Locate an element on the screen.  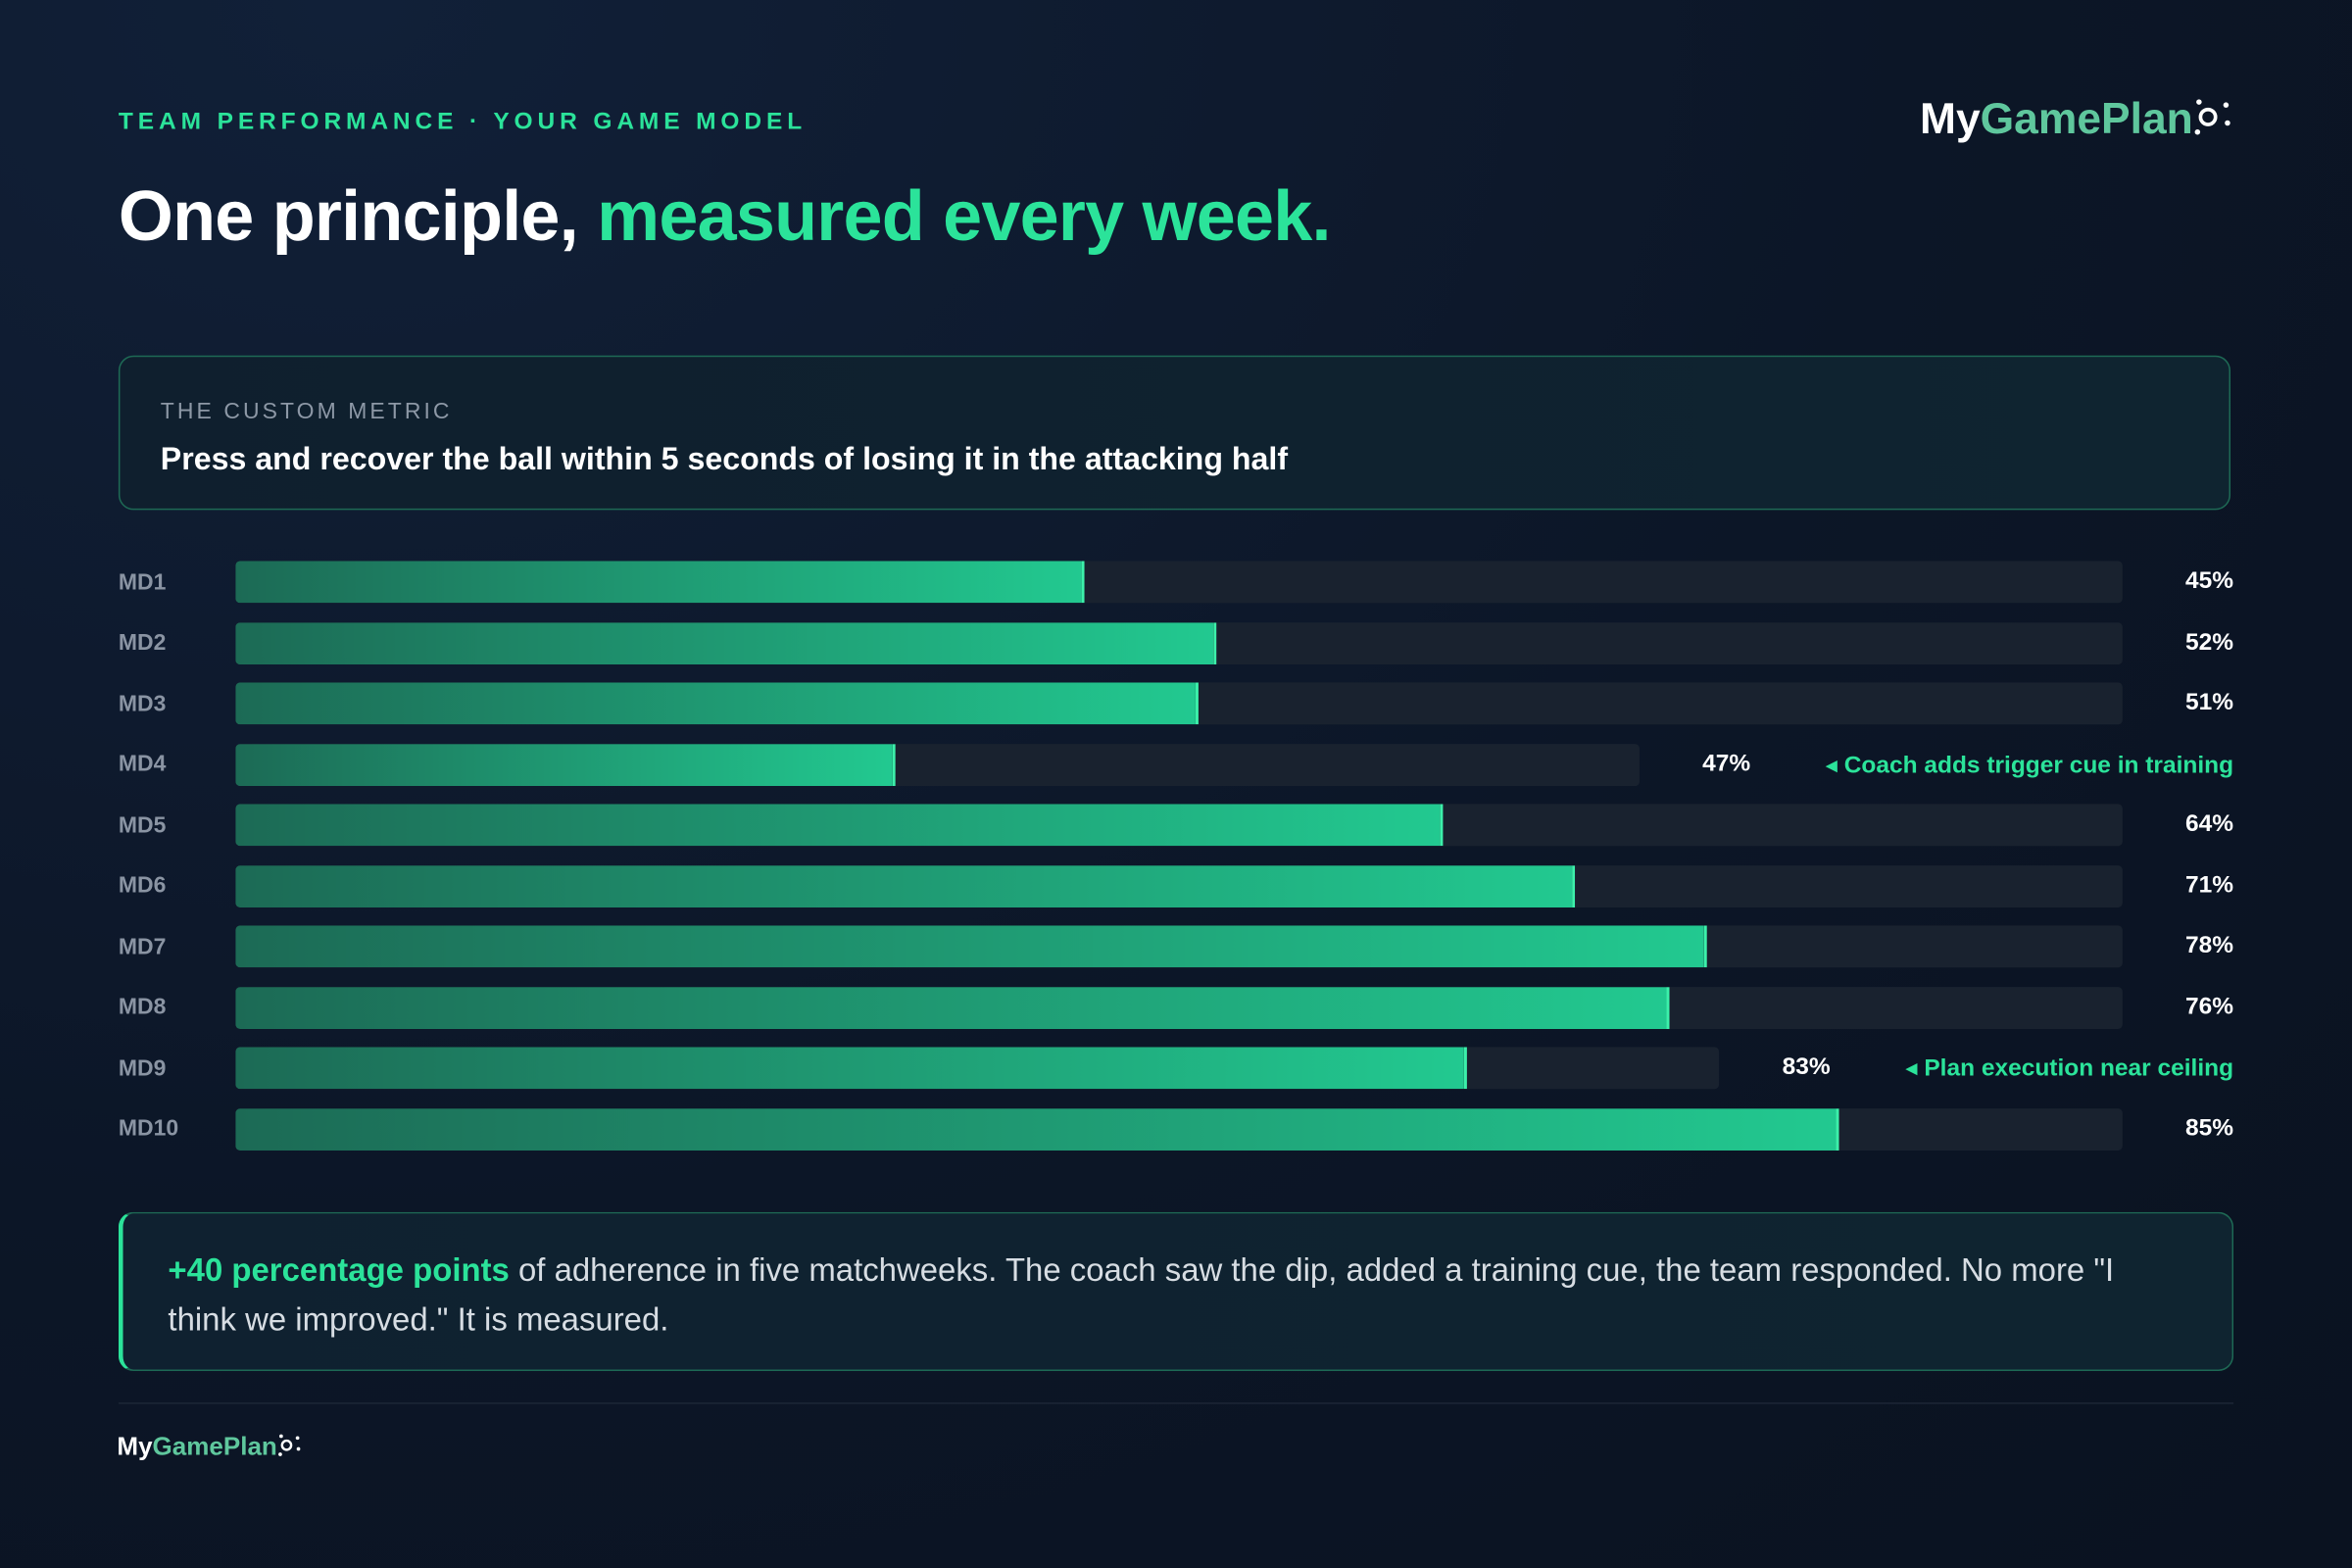
category-label: MD4 is located at coordinates (142, 764).